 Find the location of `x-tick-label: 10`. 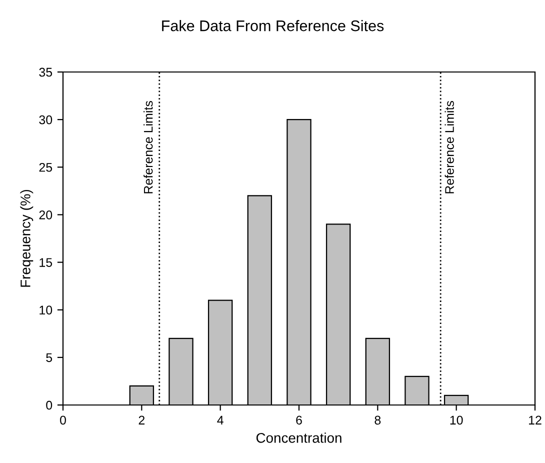

x-tick-label: 10 is located at coordinates (456, 420).